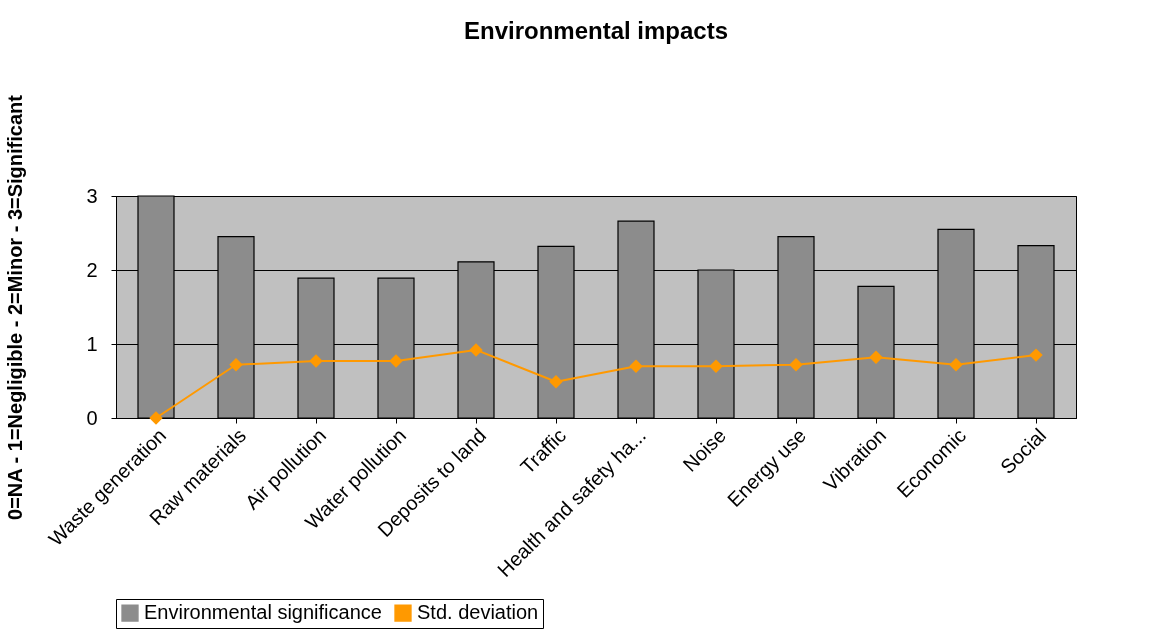  I want to click on y-tick-label: 2, so click(92, 269).